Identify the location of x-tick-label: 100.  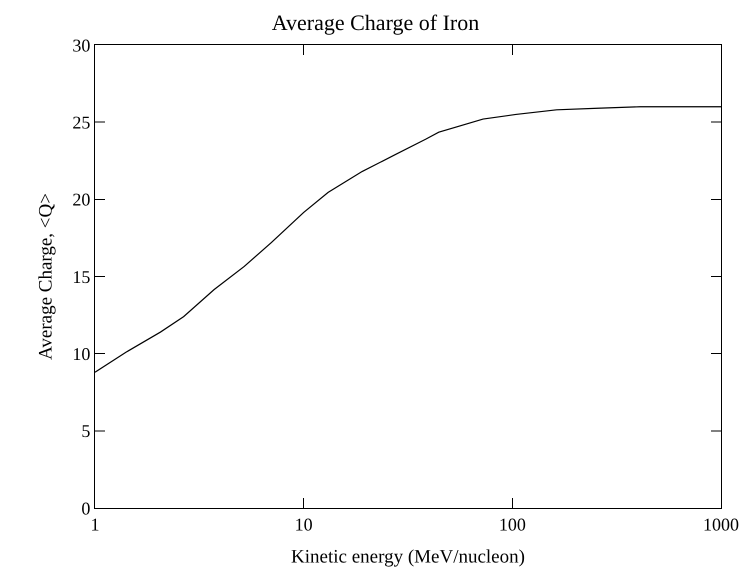
(512, 524).